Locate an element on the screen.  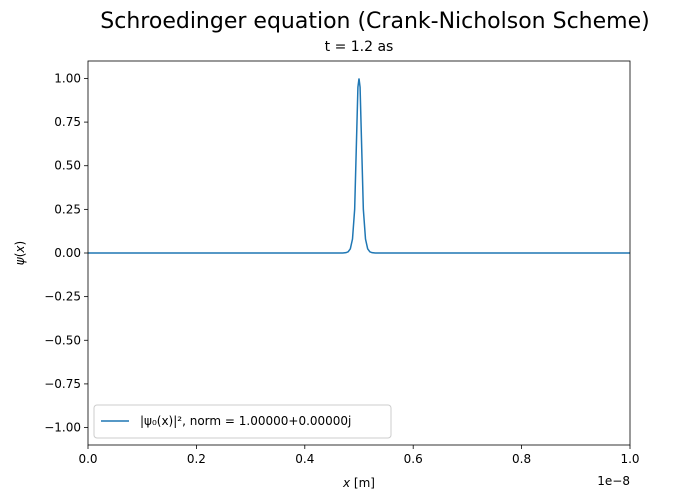
y-tick-label: 0.25 is located at coordinates (67, 209).